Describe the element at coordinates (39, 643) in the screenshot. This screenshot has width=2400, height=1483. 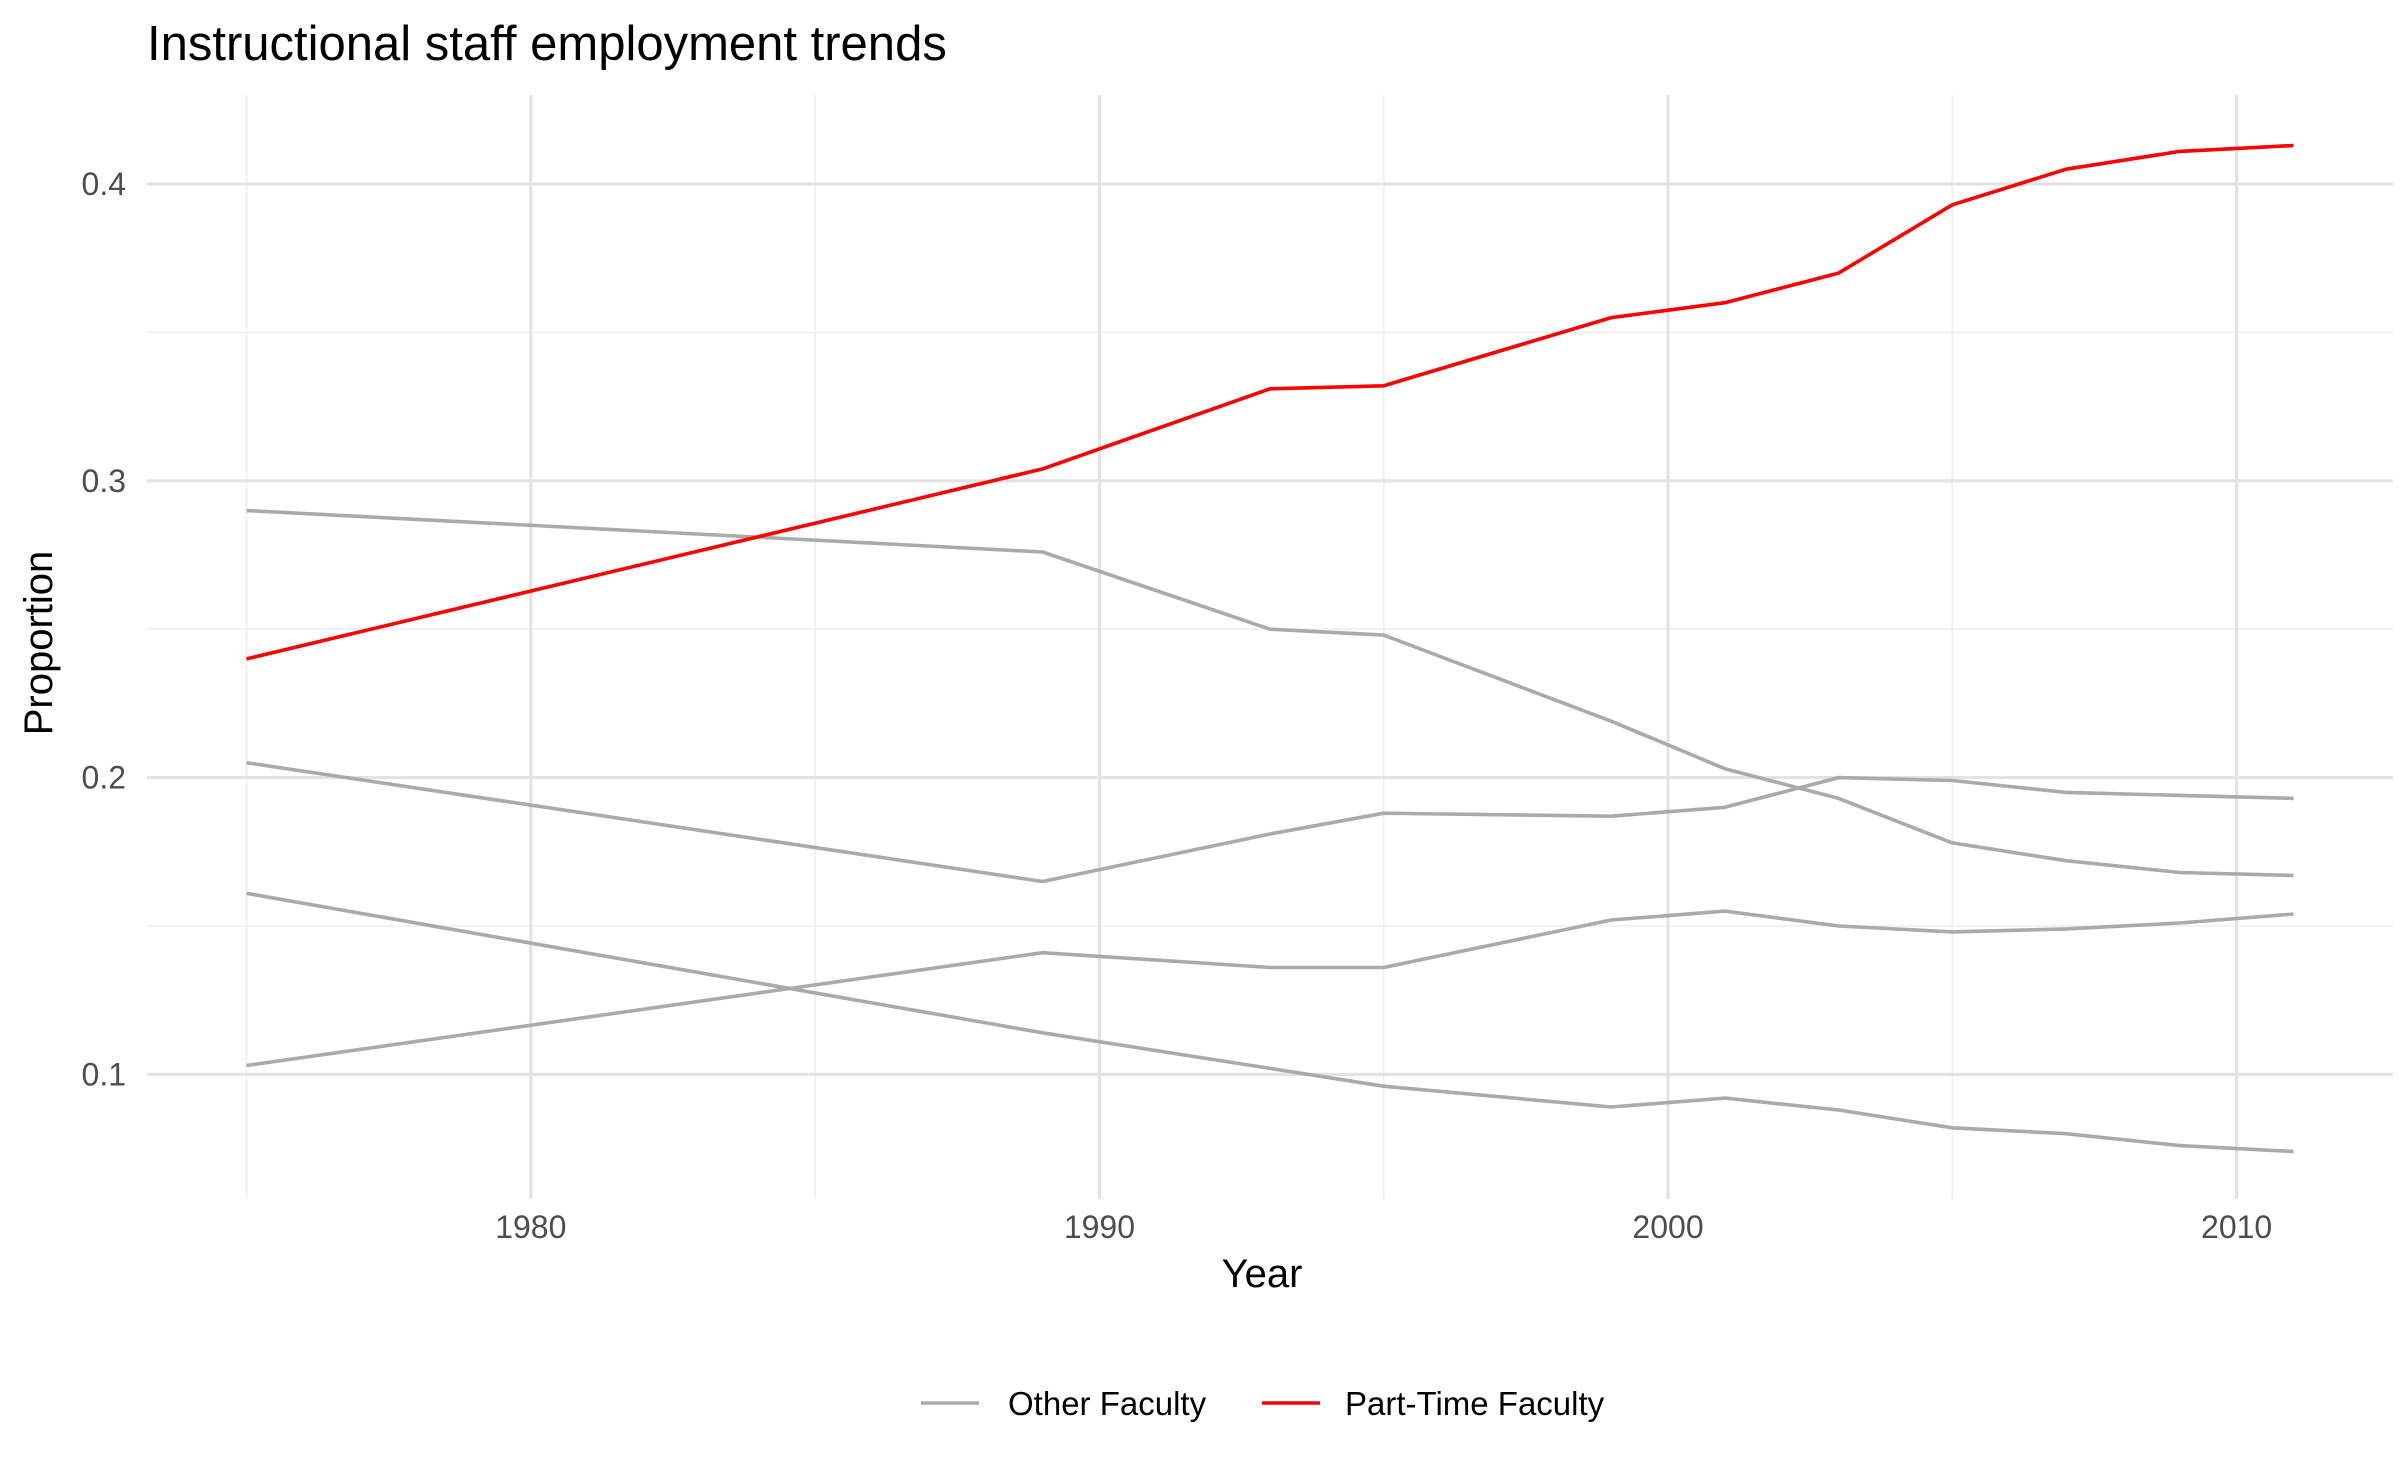
I see `y-axis-title: Proportion` at that location.